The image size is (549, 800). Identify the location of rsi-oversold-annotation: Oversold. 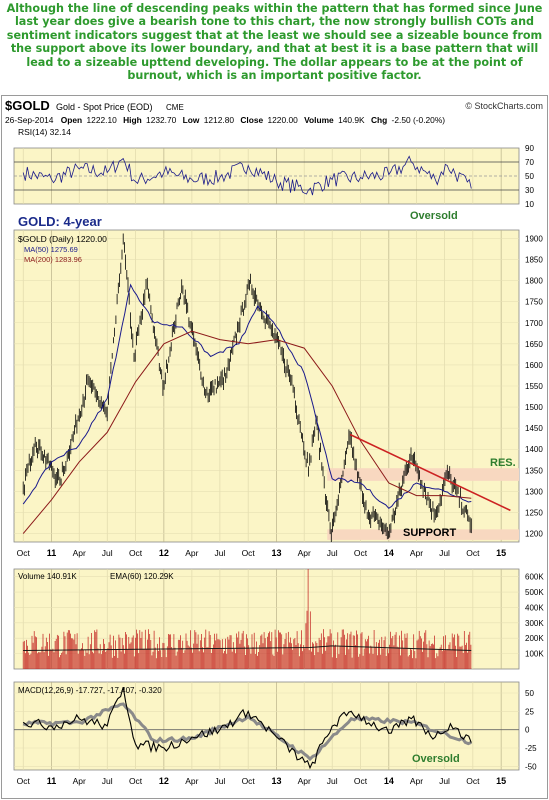
(434, 216).